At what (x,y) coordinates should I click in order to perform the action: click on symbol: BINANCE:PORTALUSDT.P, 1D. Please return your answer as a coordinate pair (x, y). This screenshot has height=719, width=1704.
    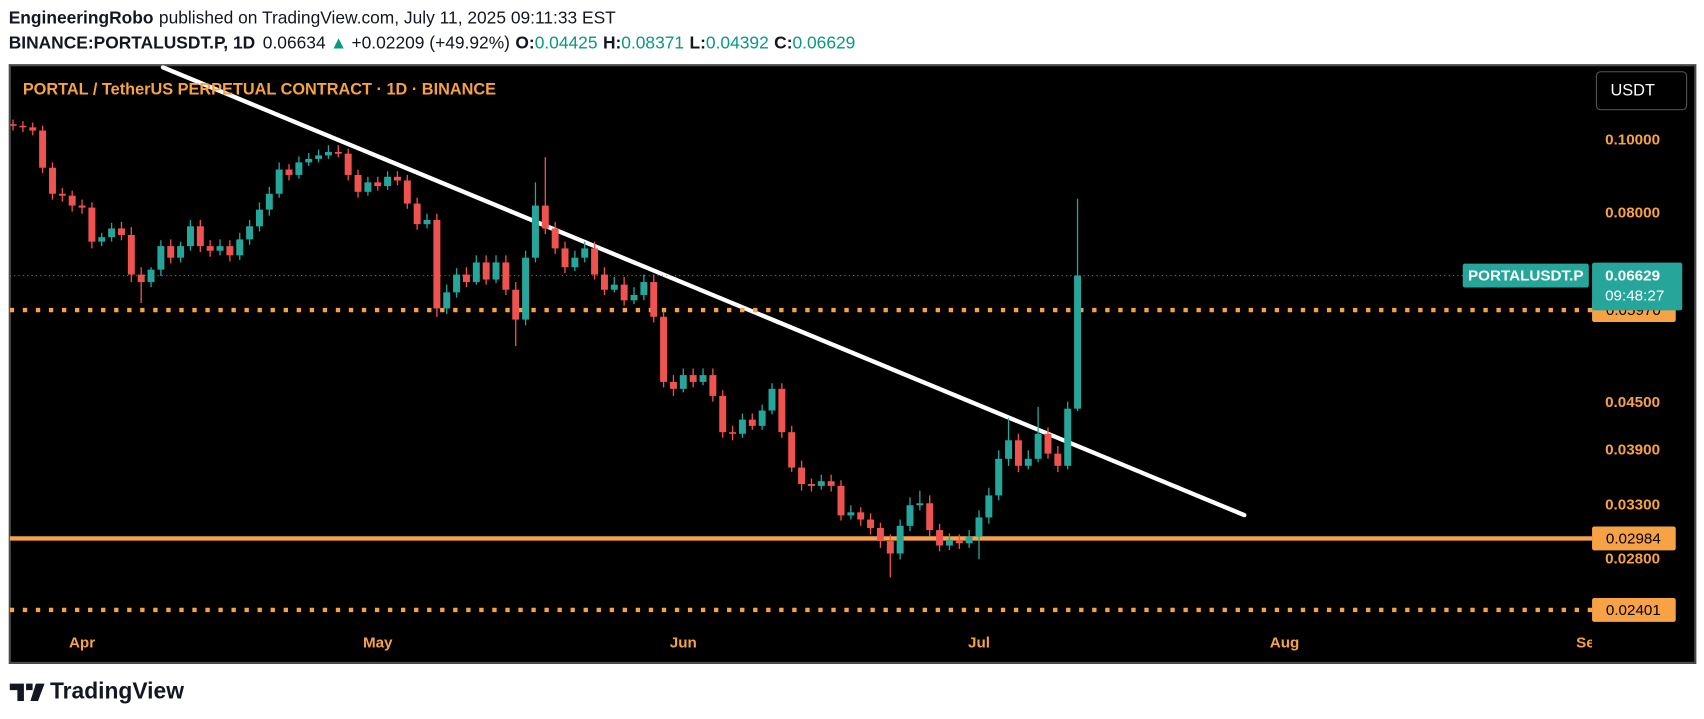
    Looking at the image, I should click on (132, 42).